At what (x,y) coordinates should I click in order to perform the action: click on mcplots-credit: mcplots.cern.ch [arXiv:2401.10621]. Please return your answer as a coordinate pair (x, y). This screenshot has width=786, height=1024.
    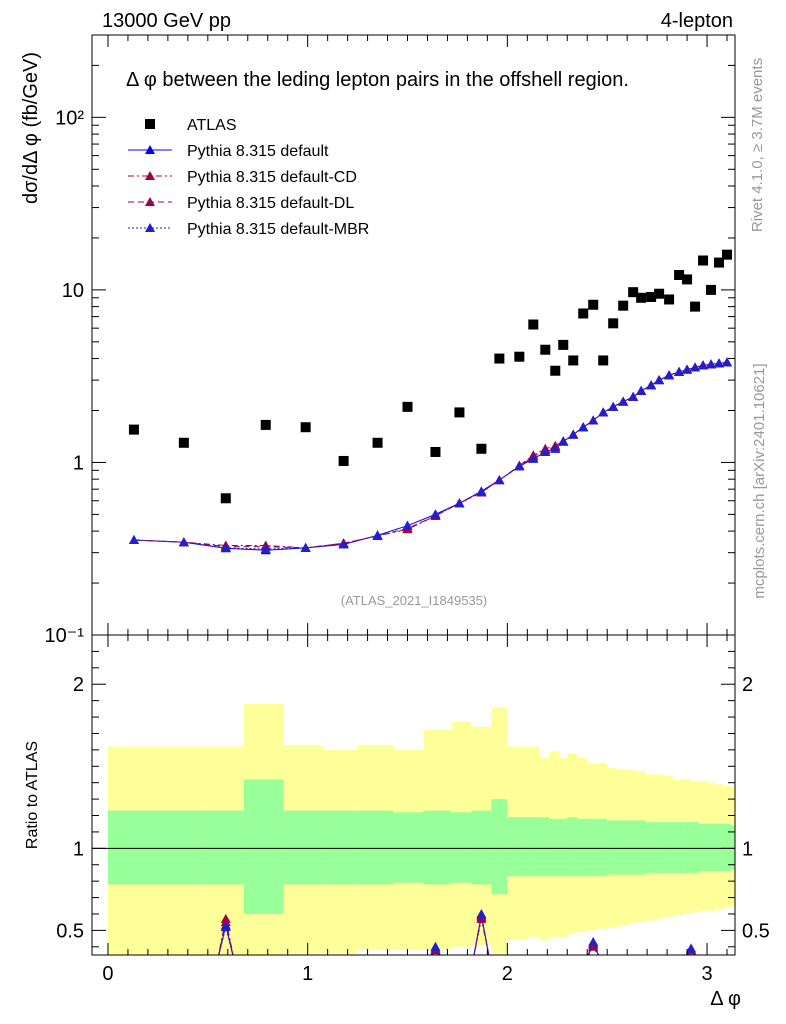
    Looking at the image, I should click on (759, 480).